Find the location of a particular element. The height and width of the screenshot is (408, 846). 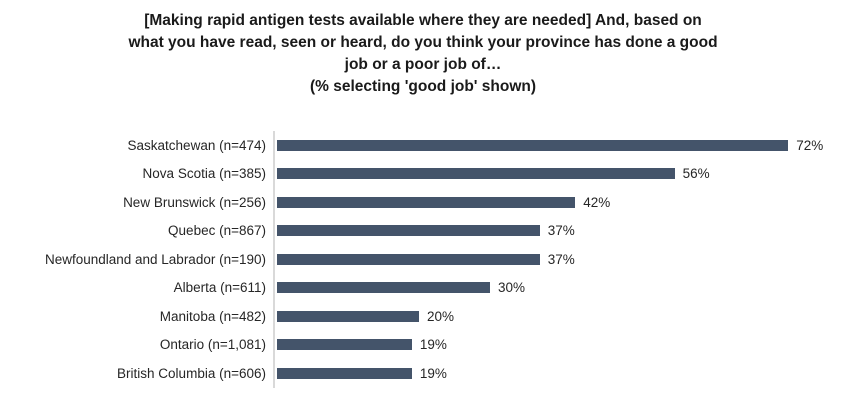

bar-row: Alberta (n=611) 30% is located at coordinates (423, 288).